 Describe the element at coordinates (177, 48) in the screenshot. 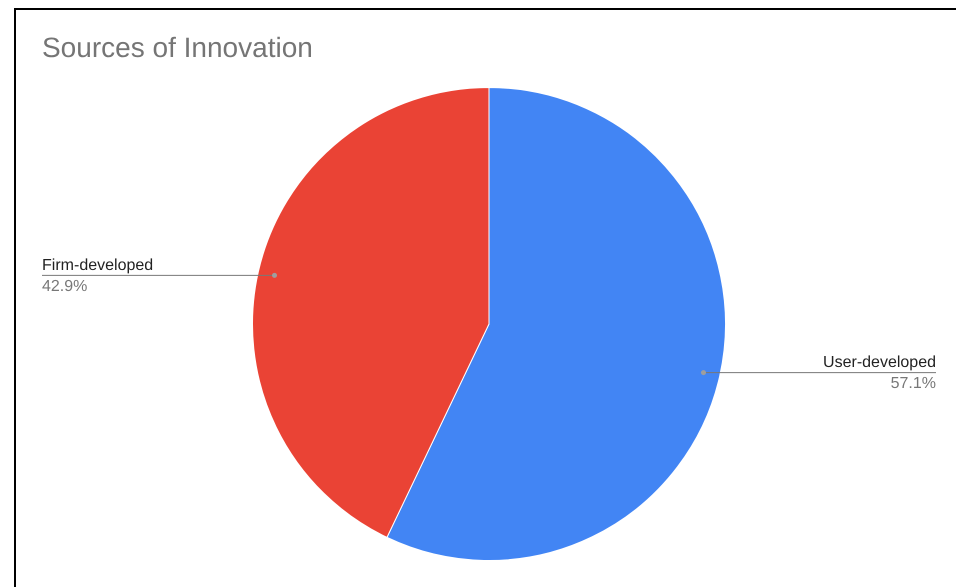

I see `chart-title: Sources of Innovation` at that location.